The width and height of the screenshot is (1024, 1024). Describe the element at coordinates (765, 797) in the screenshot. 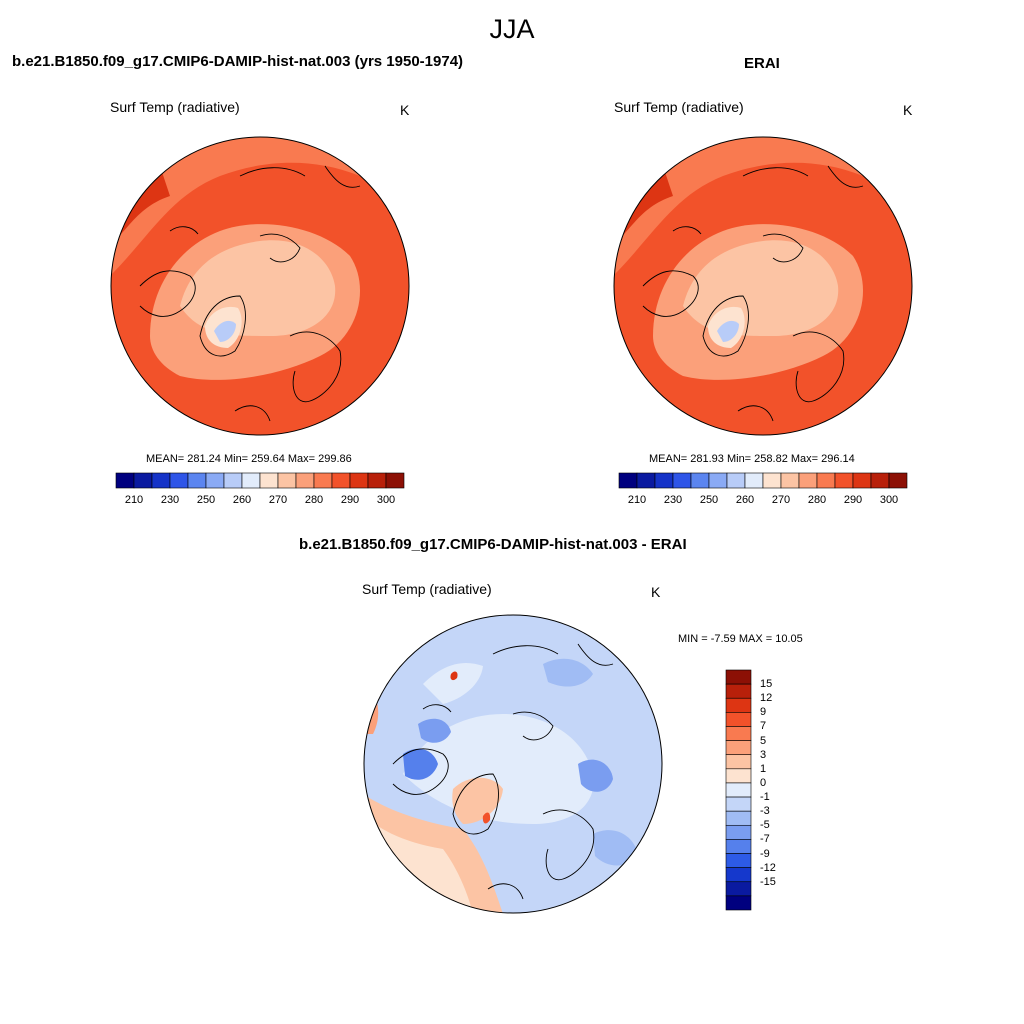

I see `colorbar-tick-label: -1` at that location.